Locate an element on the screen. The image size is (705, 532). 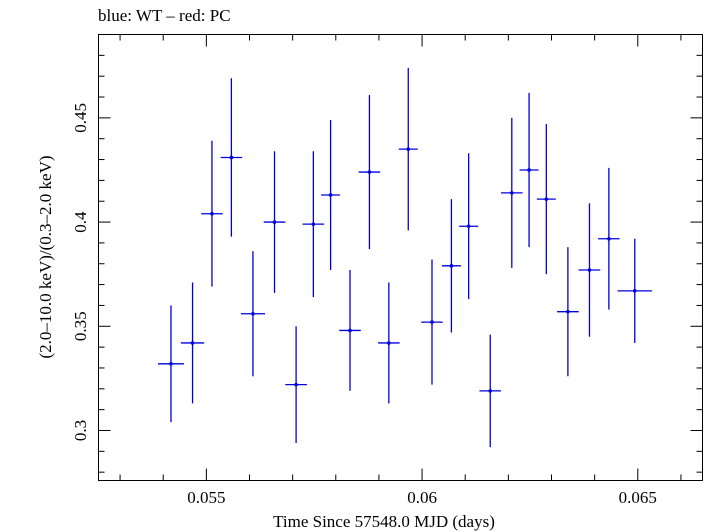
y-axis-label: (2.0–10.0 keV)/(0.3–2.0 keV) is located at coordinates (45, 256).